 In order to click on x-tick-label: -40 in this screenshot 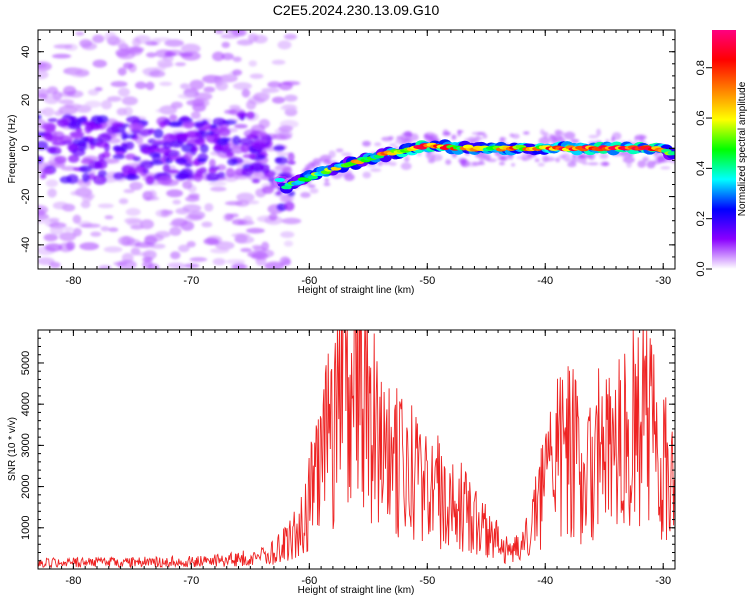, I will do `click(545, 581)`.